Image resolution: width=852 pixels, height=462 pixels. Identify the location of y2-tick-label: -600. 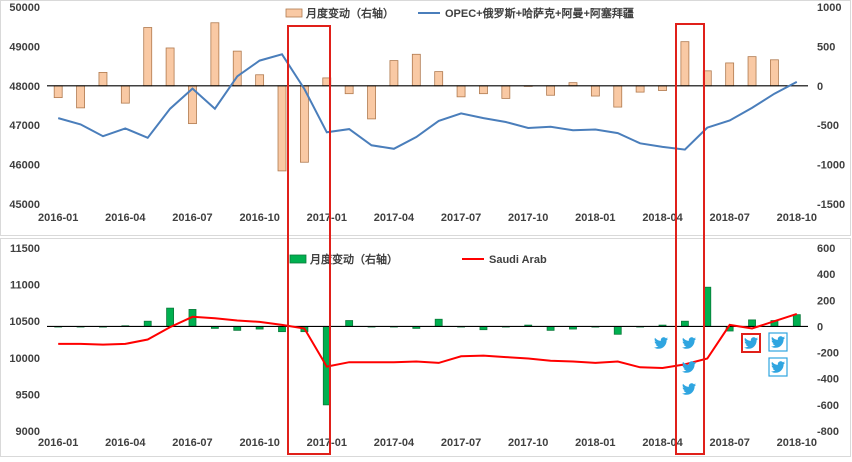
(828, 406).